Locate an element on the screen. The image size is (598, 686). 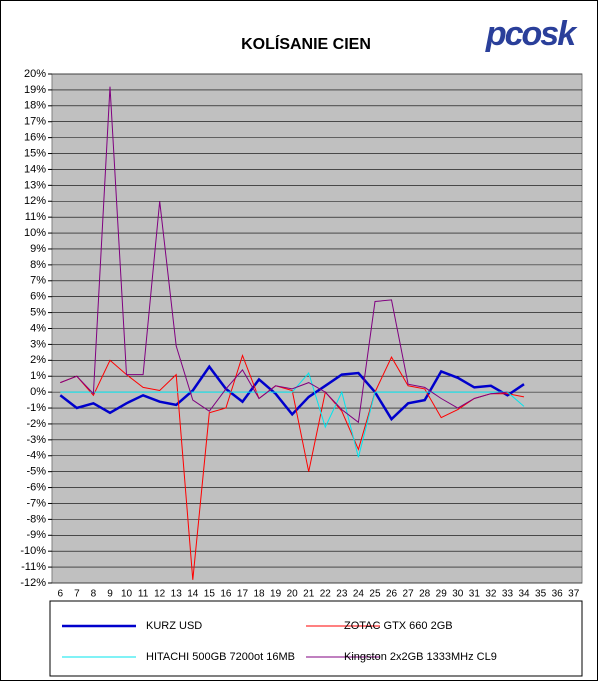
y-tick-label: 18% is located at coordinates (35, 106).